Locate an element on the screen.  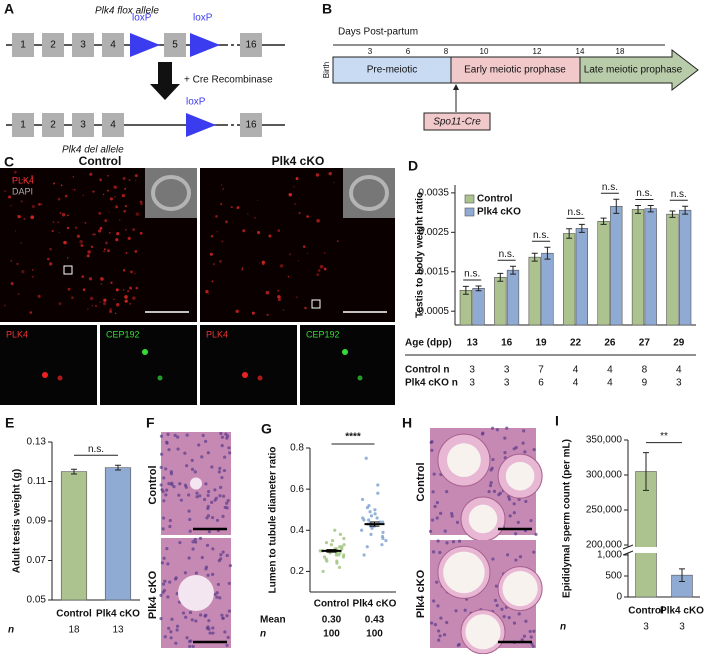
loxp-label: loxP is located at coordinates (203, 18).